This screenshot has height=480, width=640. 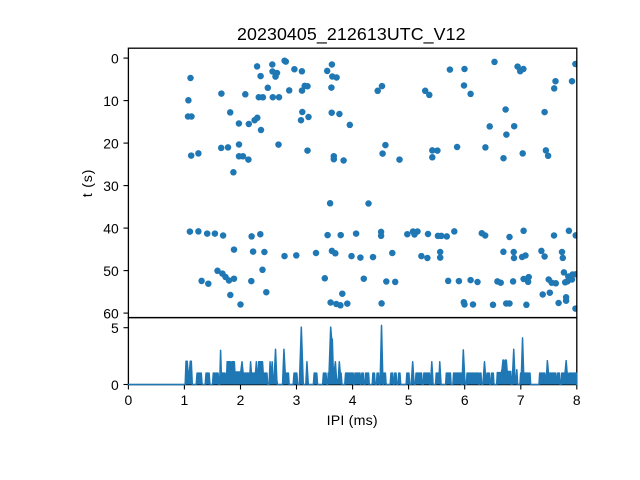 I want to click on svg-text: 30, so click(x=111, y=186).